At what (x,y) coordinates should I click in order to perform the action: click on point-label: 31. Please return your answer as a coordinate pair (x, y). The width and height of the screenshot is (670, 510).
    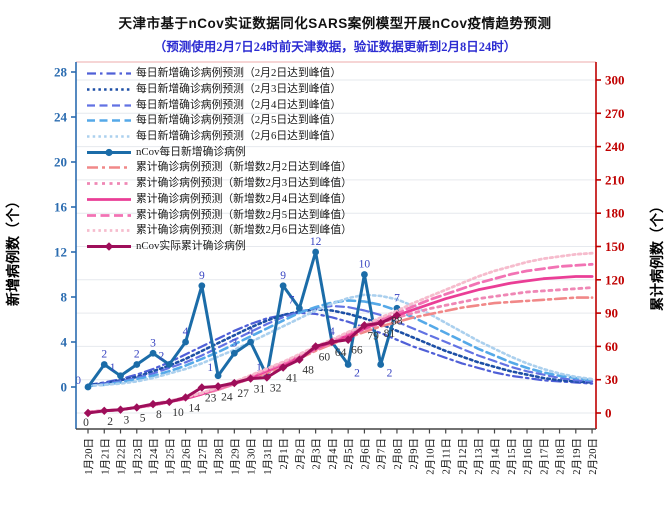
    Looking at the image, I should click on (260, 390).